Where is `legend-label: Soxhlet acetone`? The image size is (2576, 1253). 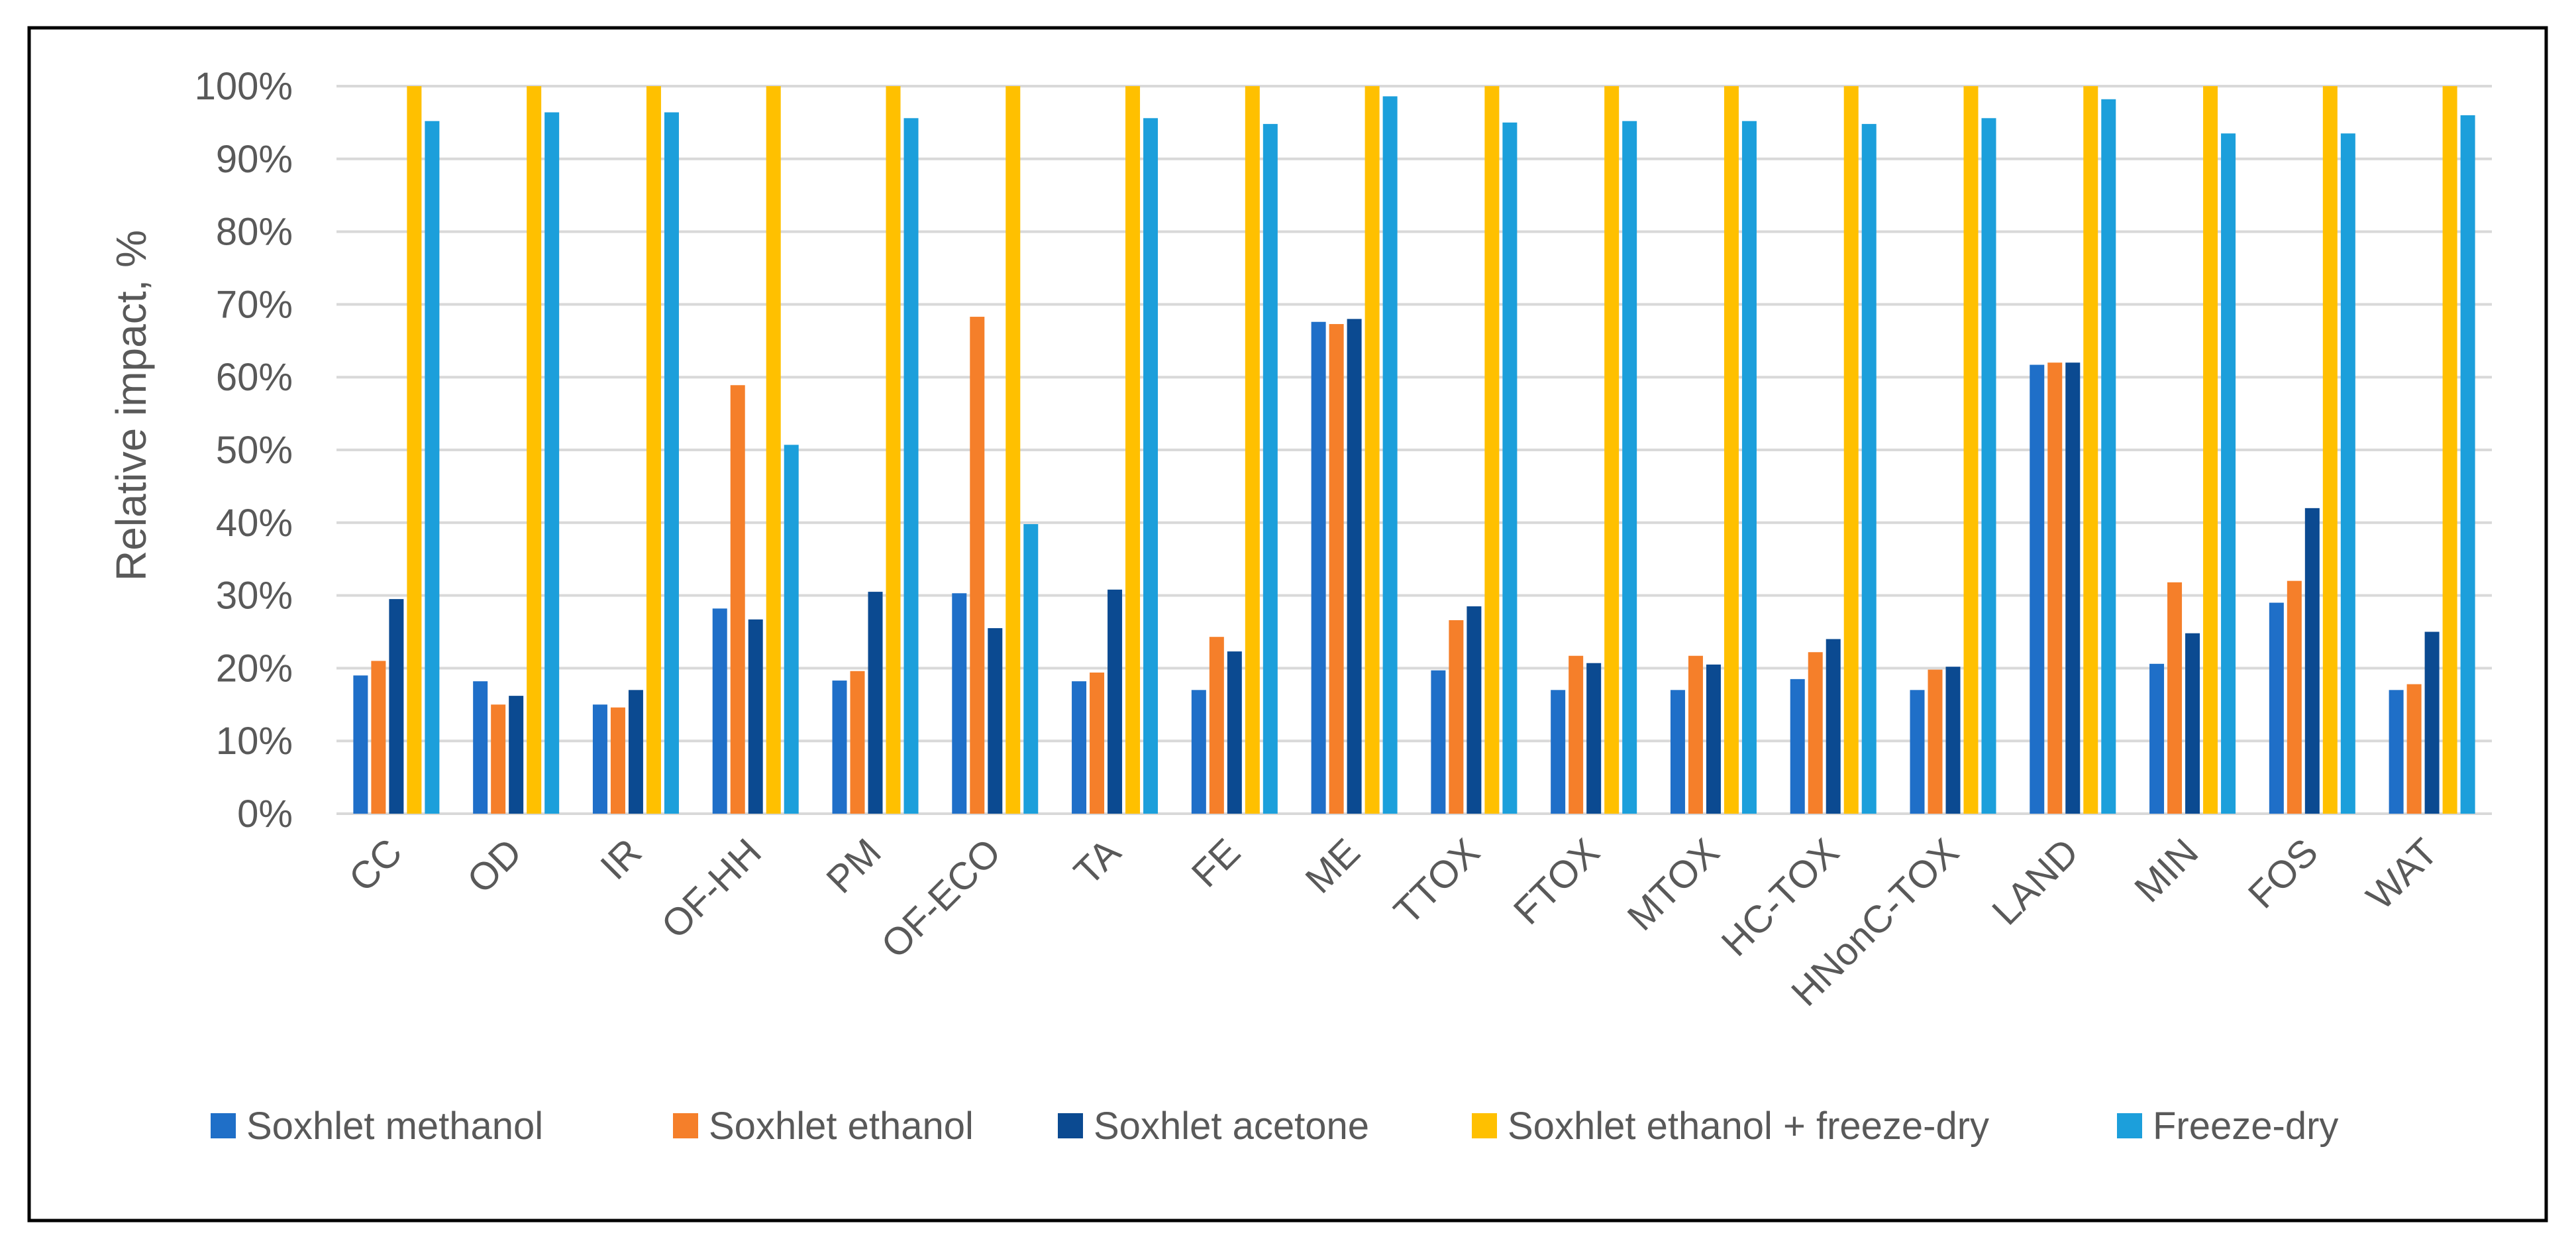 legend-label: Soxhlet acetone is located at coordinates (1231, 1127).